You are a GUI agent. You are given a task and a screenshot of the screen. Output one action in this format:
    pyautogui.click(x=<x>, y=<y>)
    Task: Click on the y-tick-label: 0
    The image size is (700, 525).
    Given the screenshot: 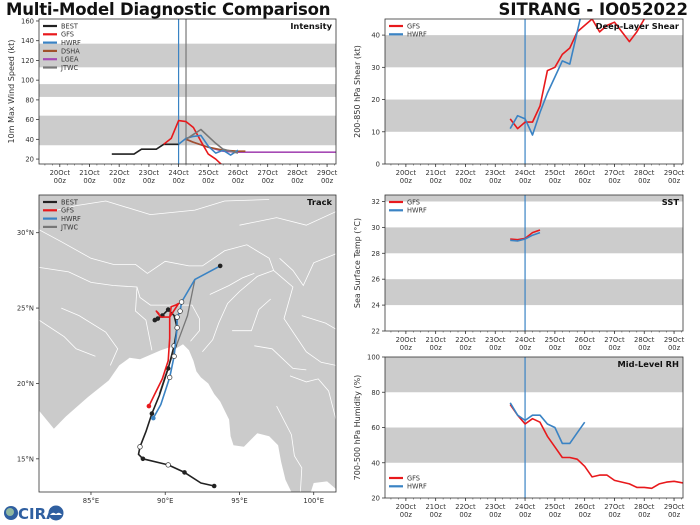 What is the action you would take?
    pyautogui.click(x=378, y=165)
    